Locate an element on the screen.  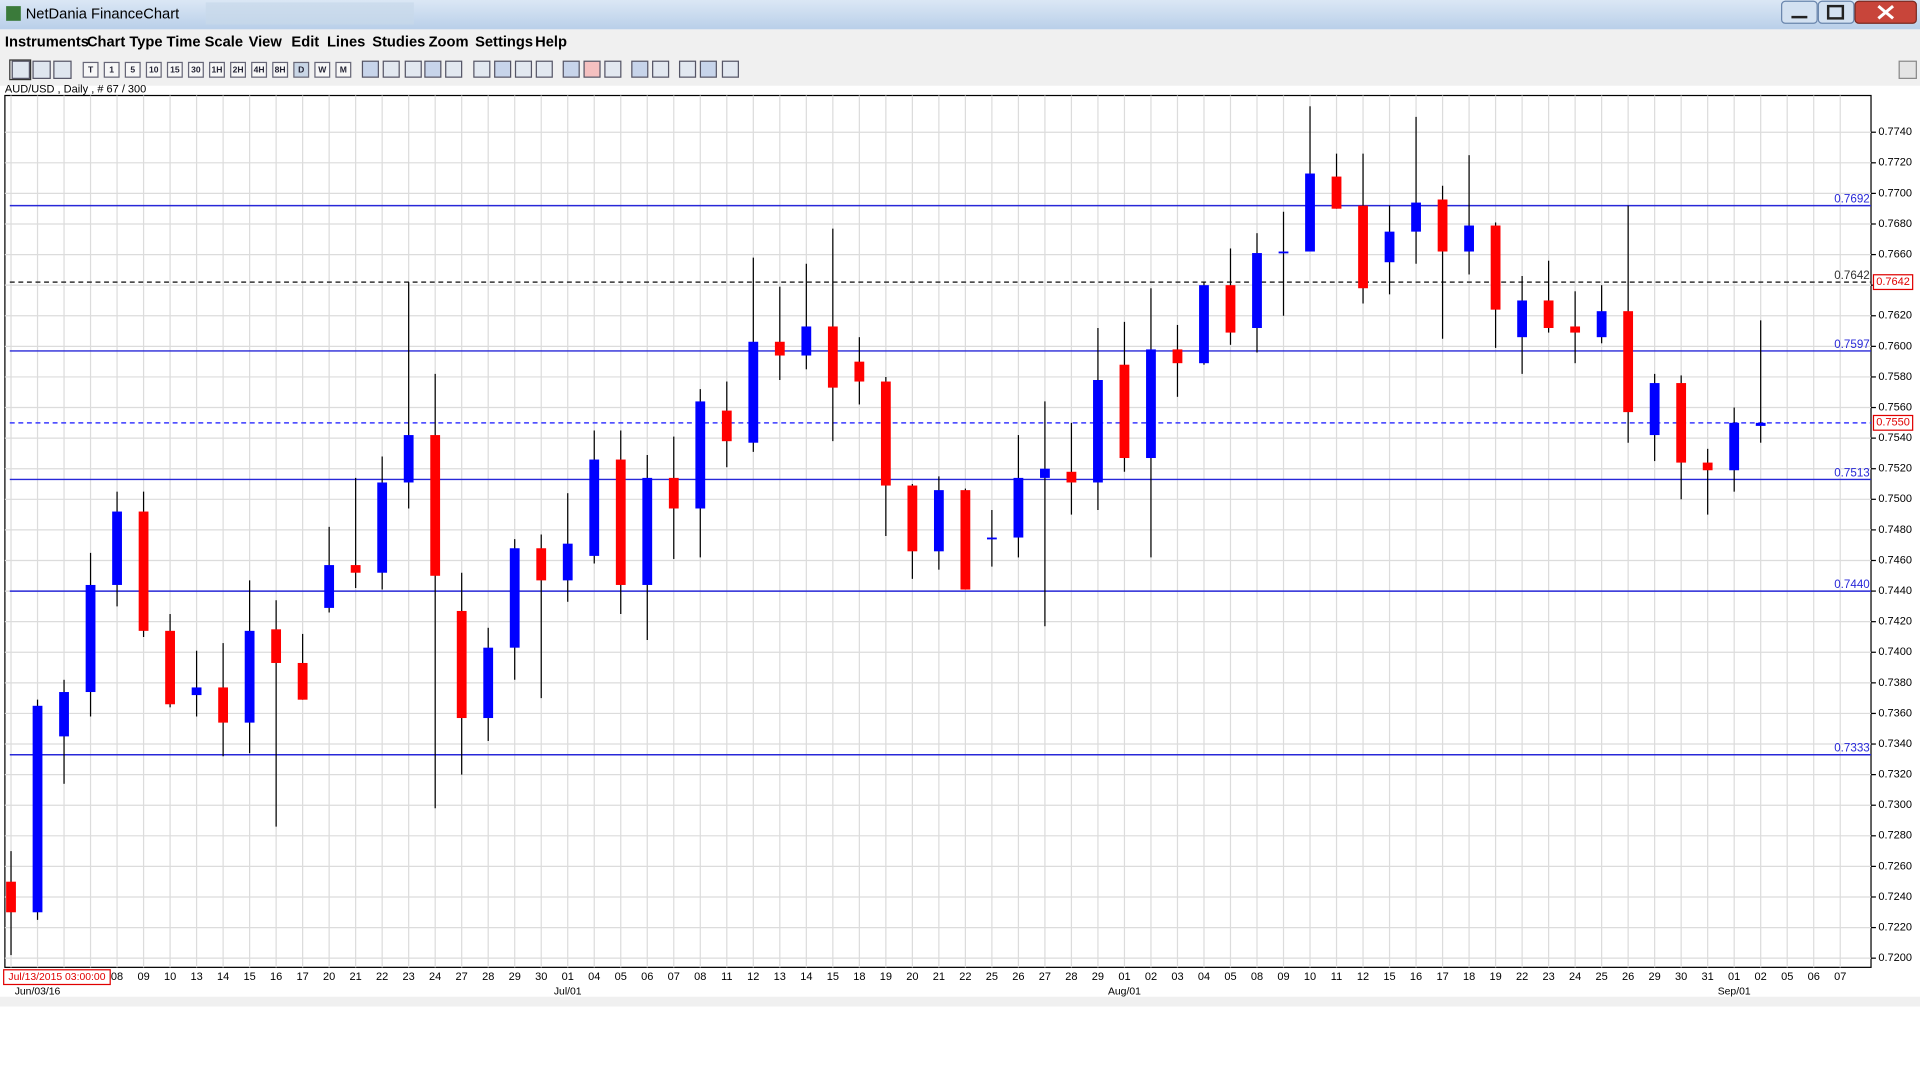
menu-item: Studies is located at coordinates (398, 43).